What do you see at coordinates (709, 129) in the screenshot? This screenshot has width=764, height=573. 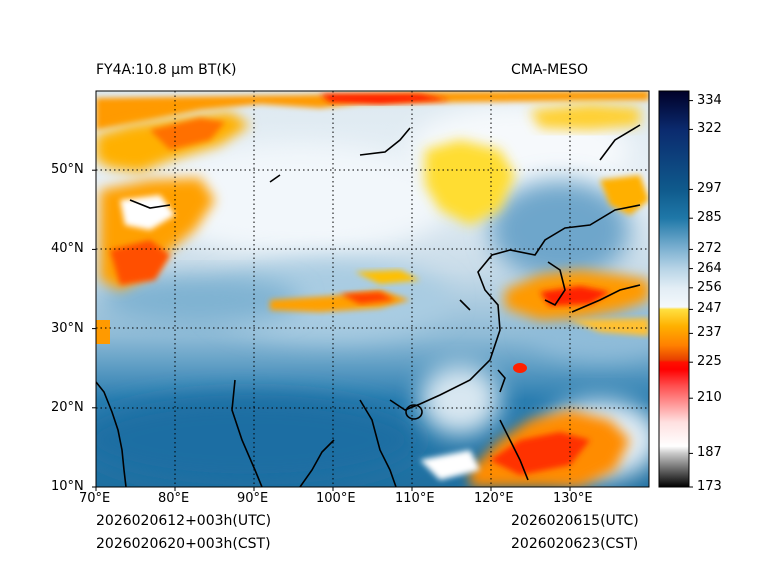 I see `colorbar-tick-label: 322` at bounding box center [709, 129].